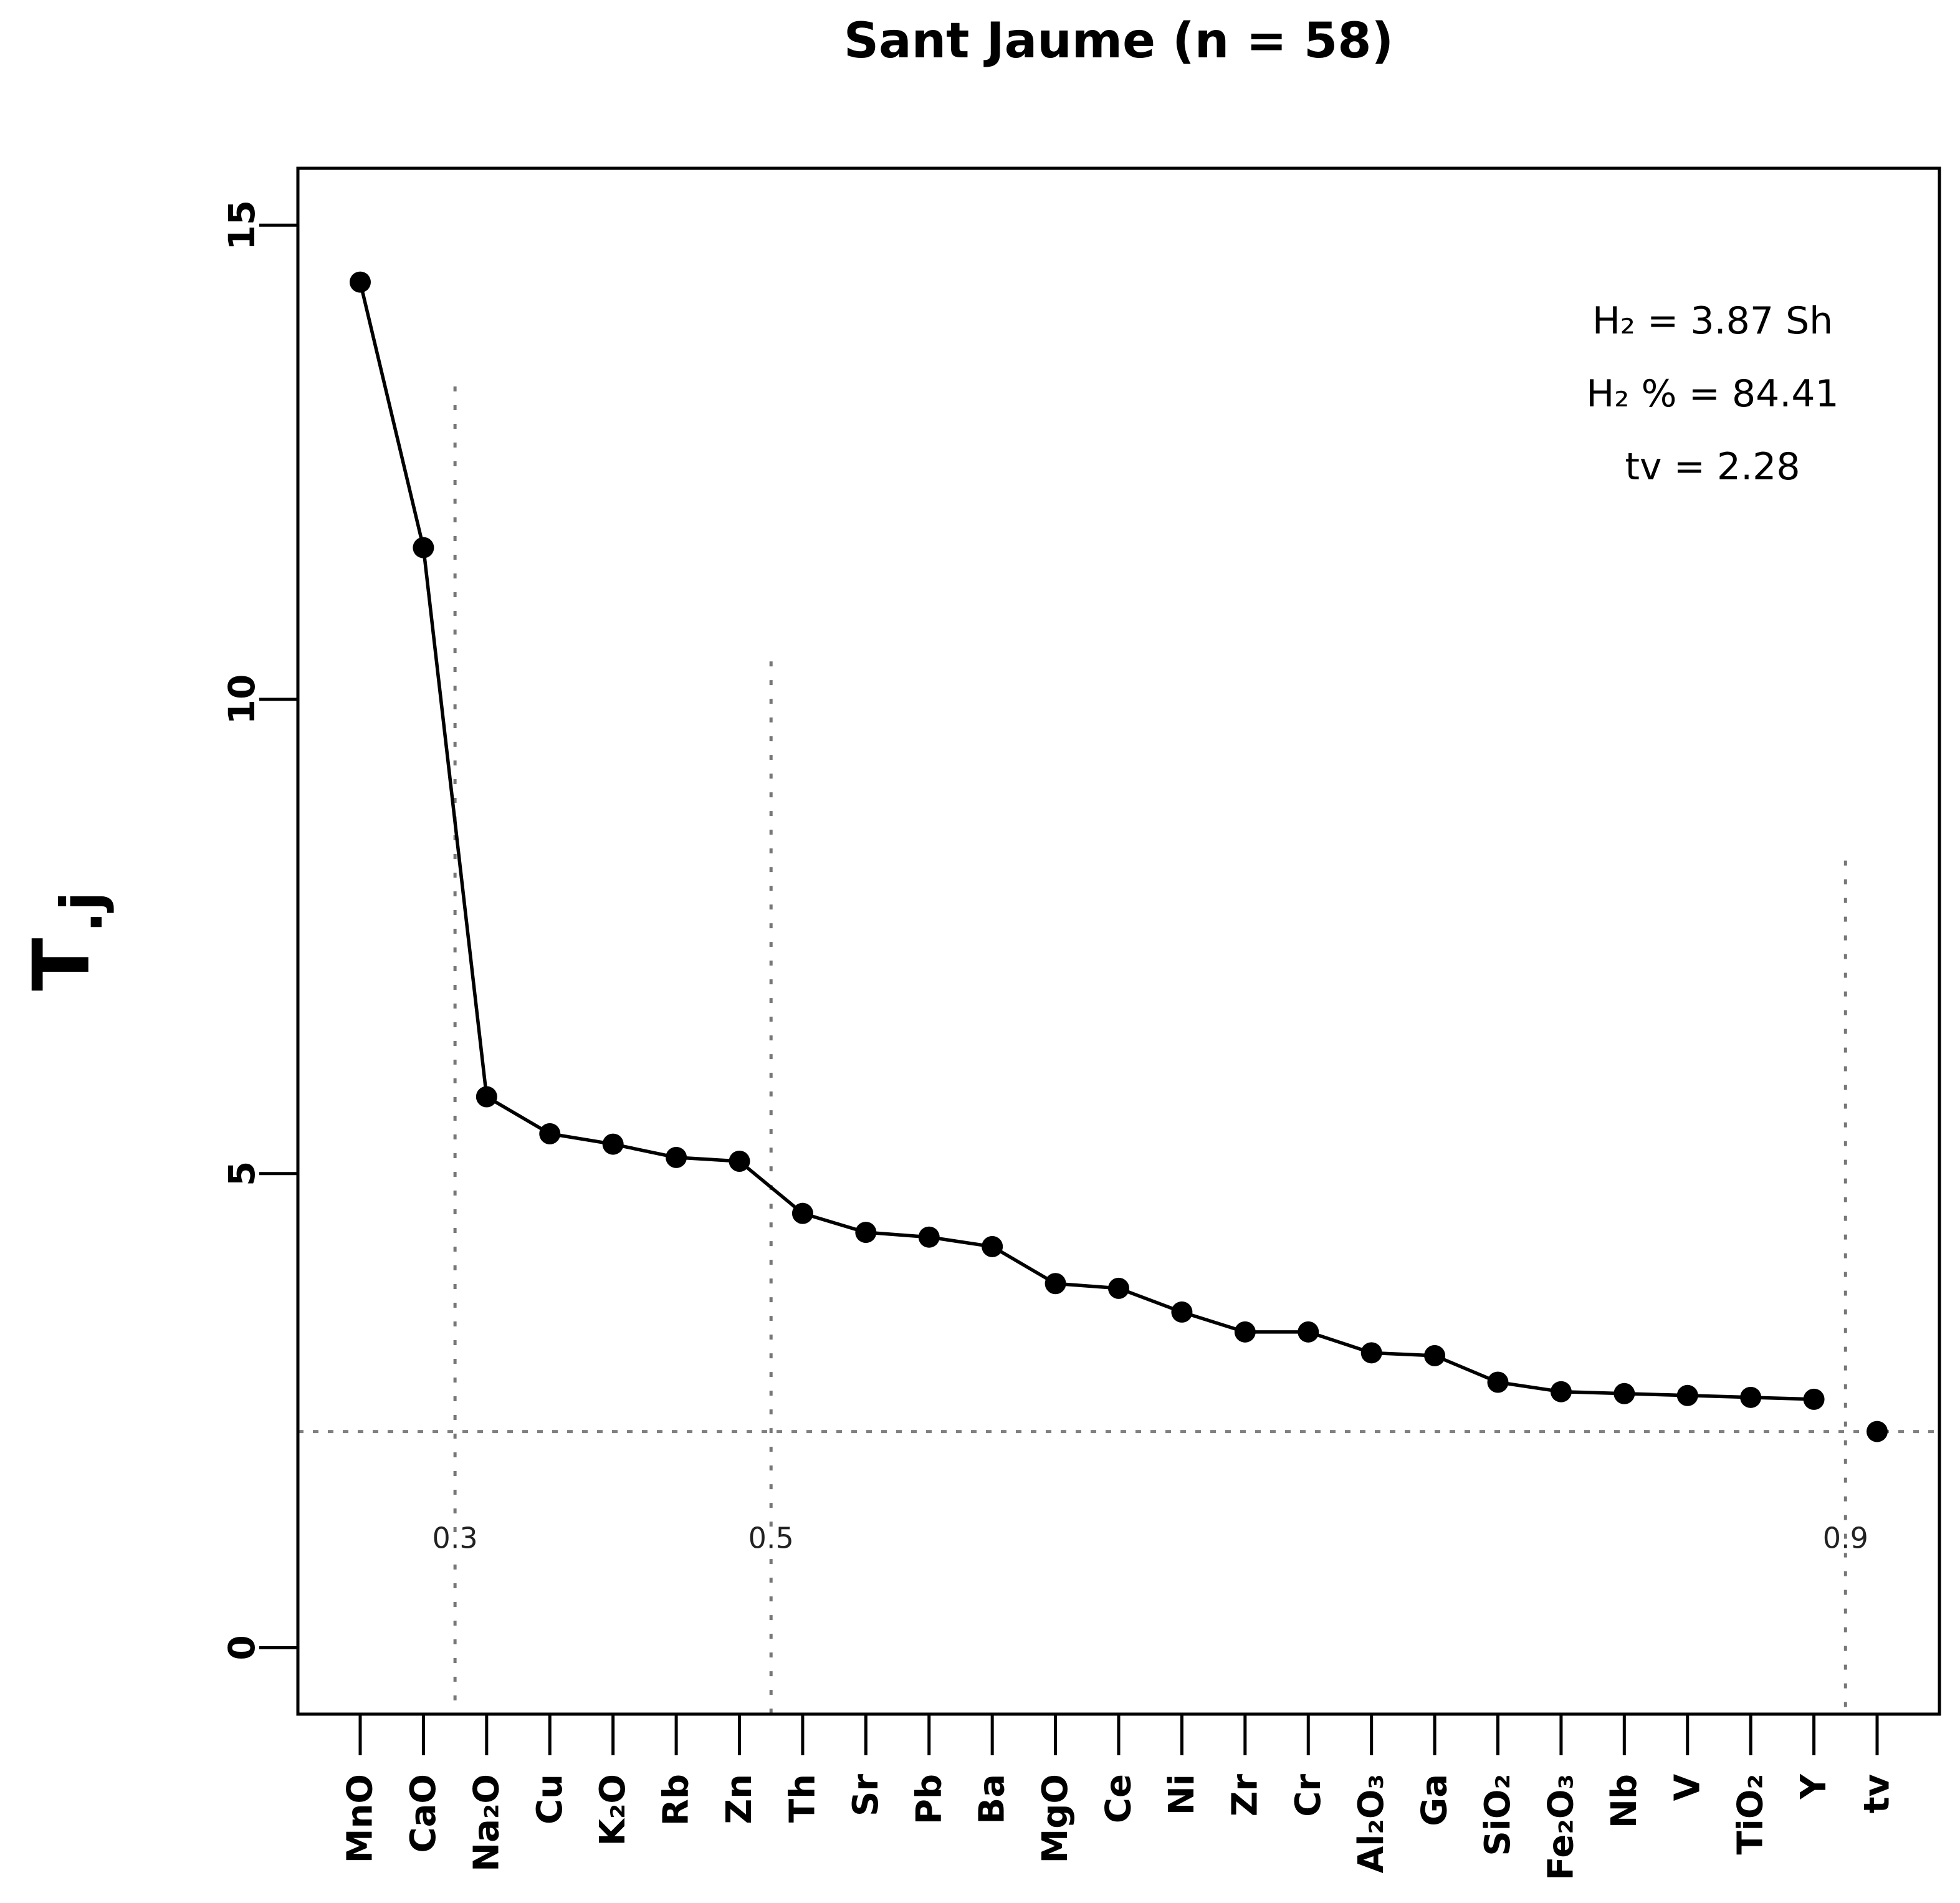 This screenshot has width=1960, height=1903. I want to click on x-tick-label: Ba, so click(992, 1799).